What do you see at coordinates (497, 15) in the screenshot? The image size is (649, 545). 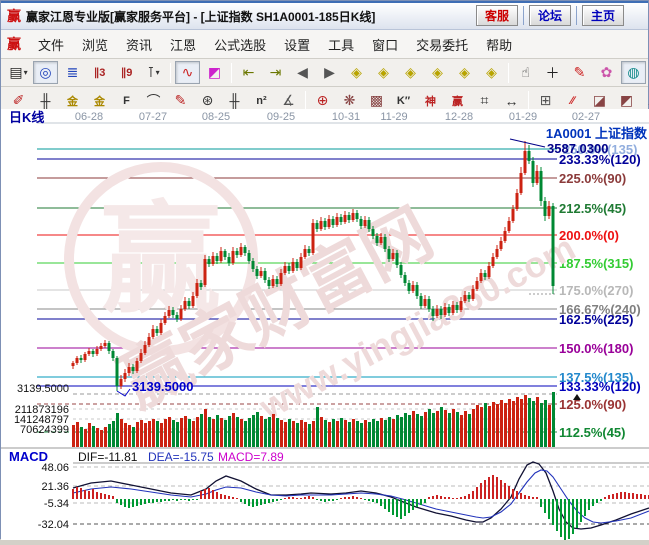 I see `title-button-1: 客服` at bounding box center [497, 15].